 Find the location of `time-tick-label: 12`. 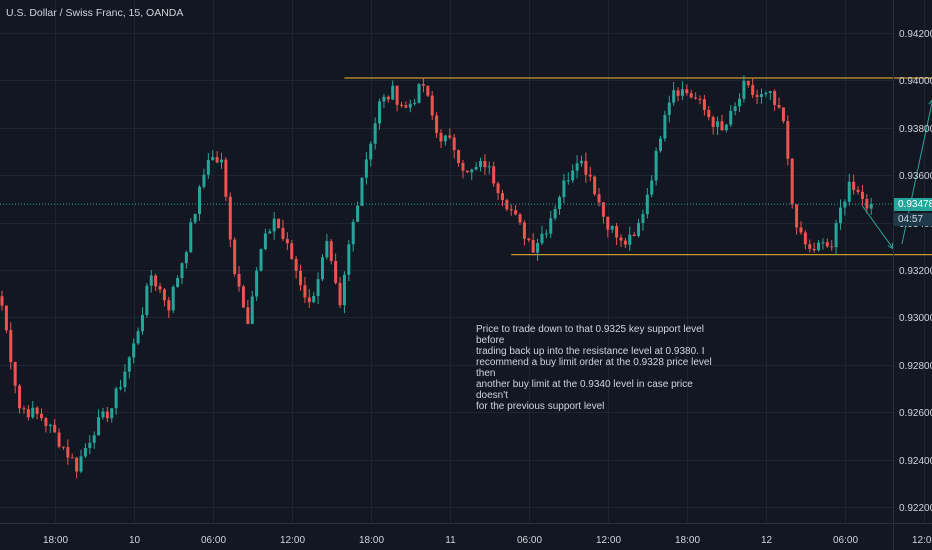

time-tick-label: 12 is located at coordinates (767, 540).